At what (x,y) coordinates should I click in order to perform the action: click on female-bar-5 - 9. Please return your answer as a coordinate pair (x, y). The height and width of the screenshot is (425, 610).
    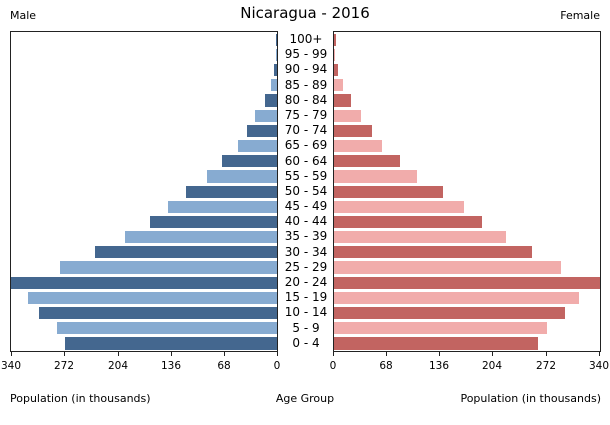
    Looking at the image, I should click on (440, 328).